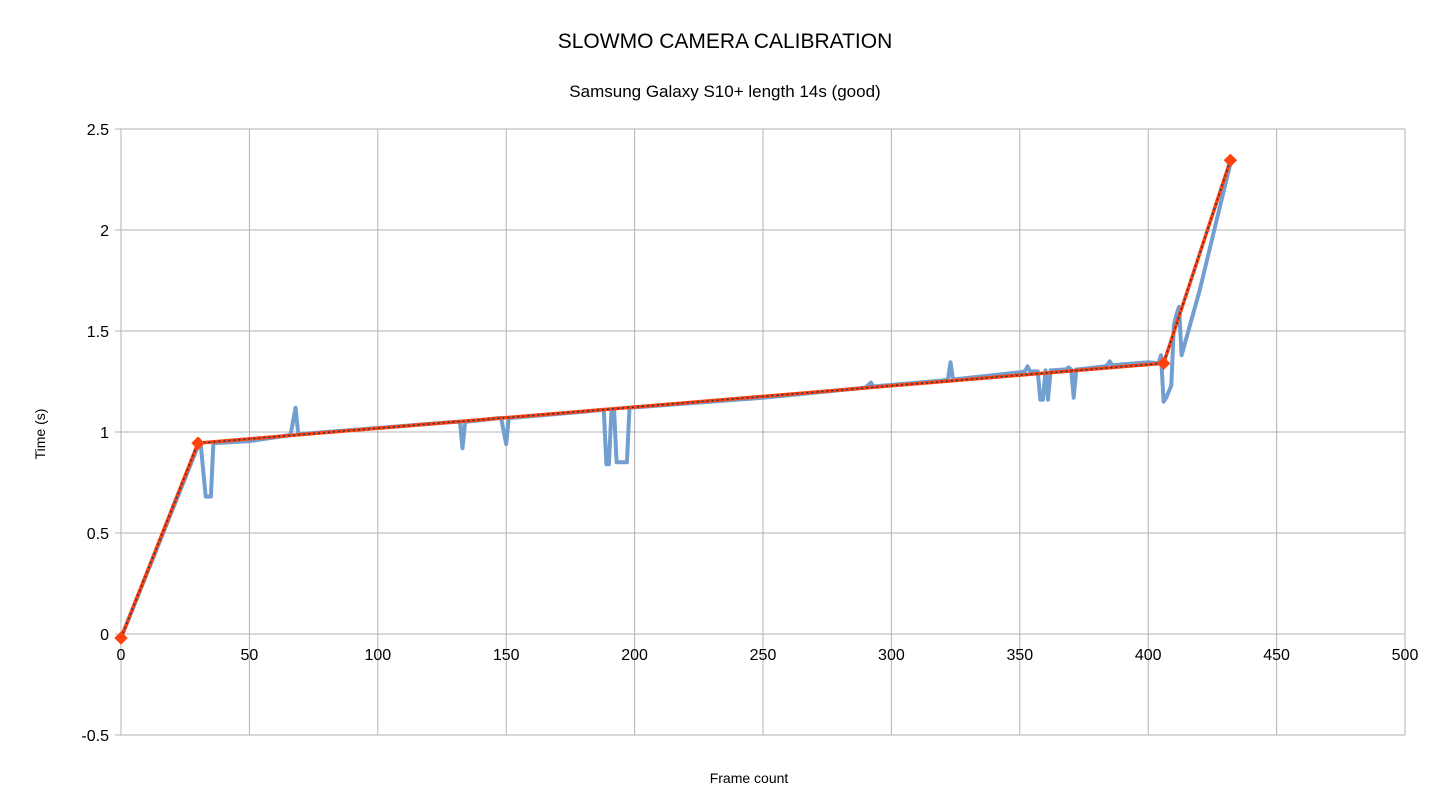 This screenshot has width=1442, height=811. What do you see at coordinates (1148, 655) in the screenshot?
I see `x-tick-label: 400` at bounding box center [1148, 655].